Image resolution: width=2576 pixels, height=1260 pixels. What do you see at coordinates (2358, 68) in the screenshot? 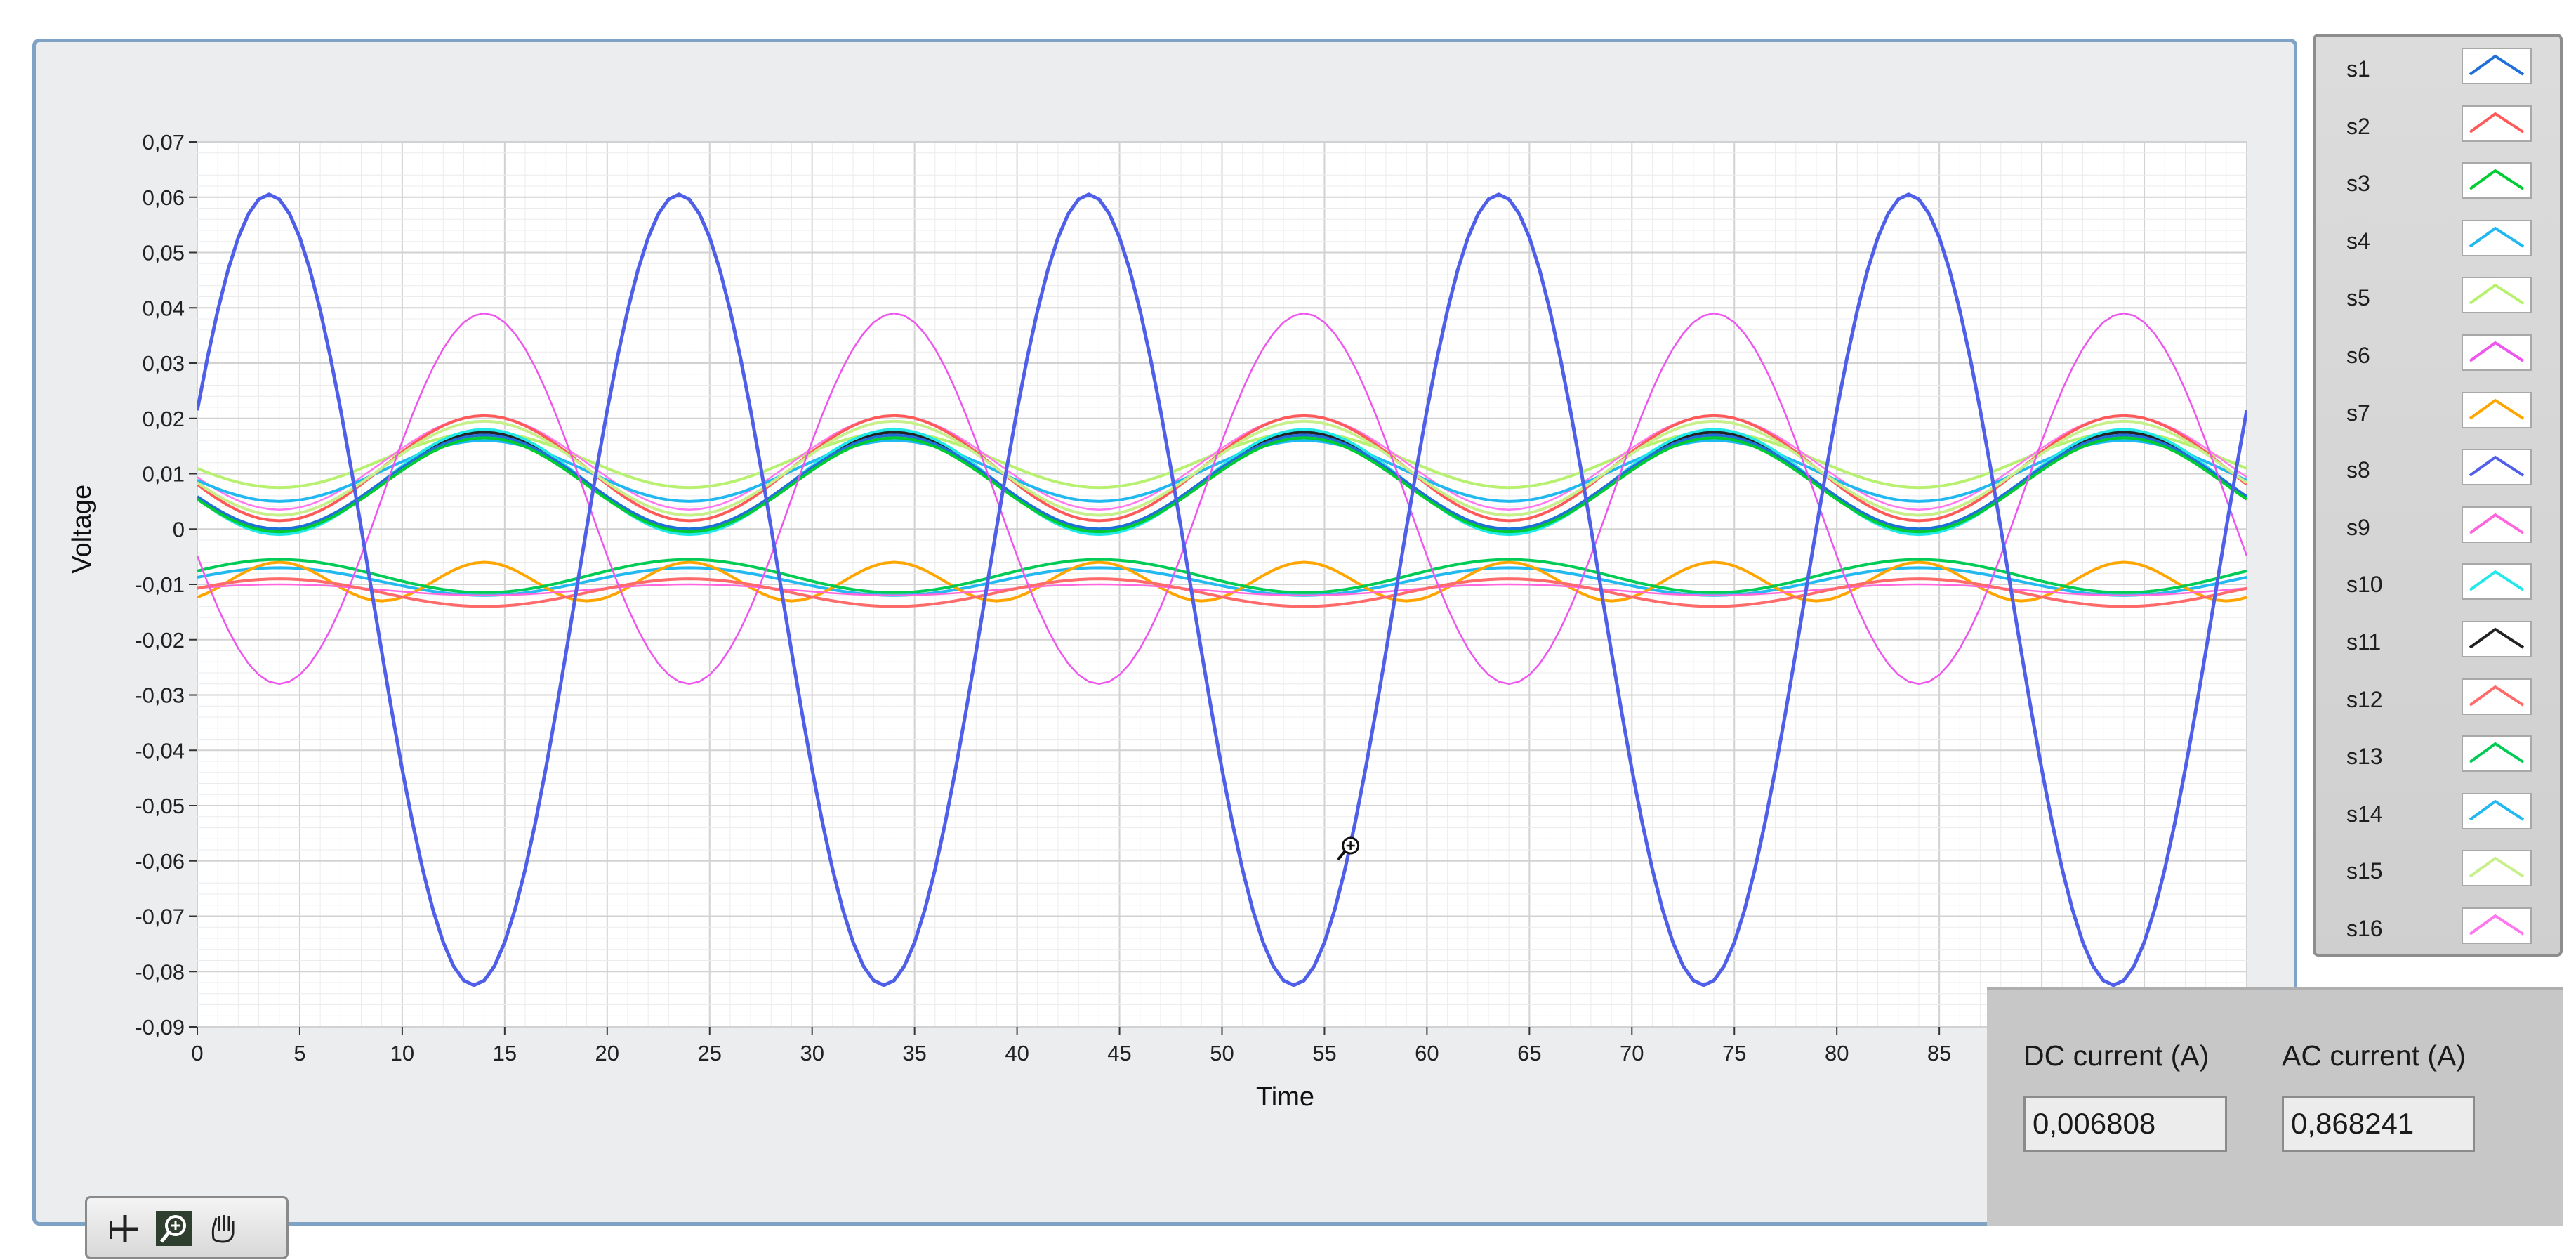
I see `legend-label: s1` at bounding box center [2358, 68].